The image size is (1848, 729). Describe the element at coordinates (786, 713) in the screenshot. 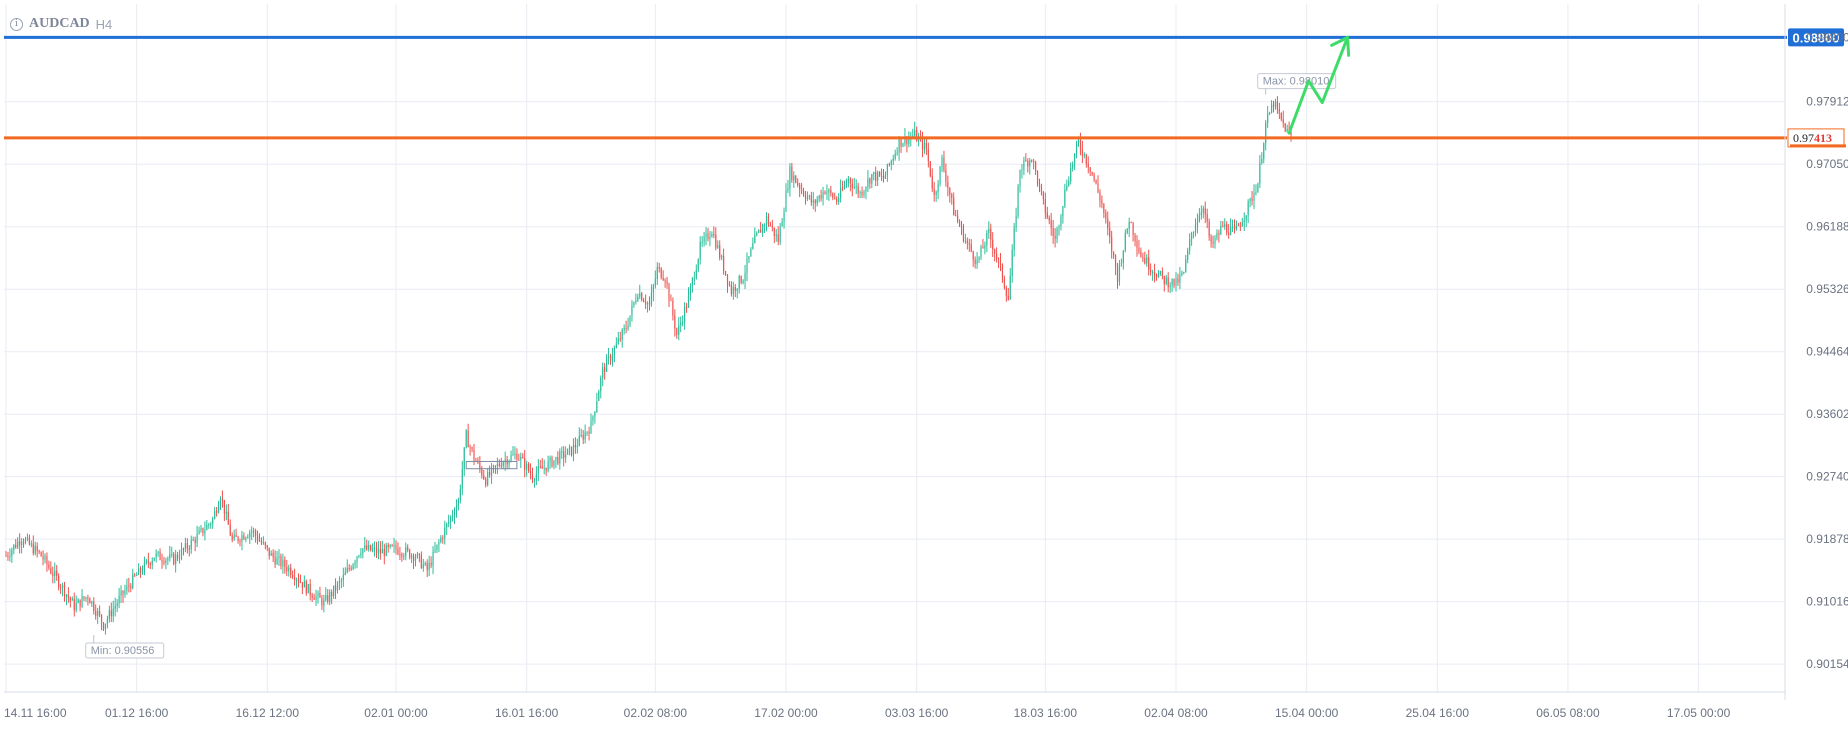

I see `x-tick-label: 17.02 00:00` at that location.